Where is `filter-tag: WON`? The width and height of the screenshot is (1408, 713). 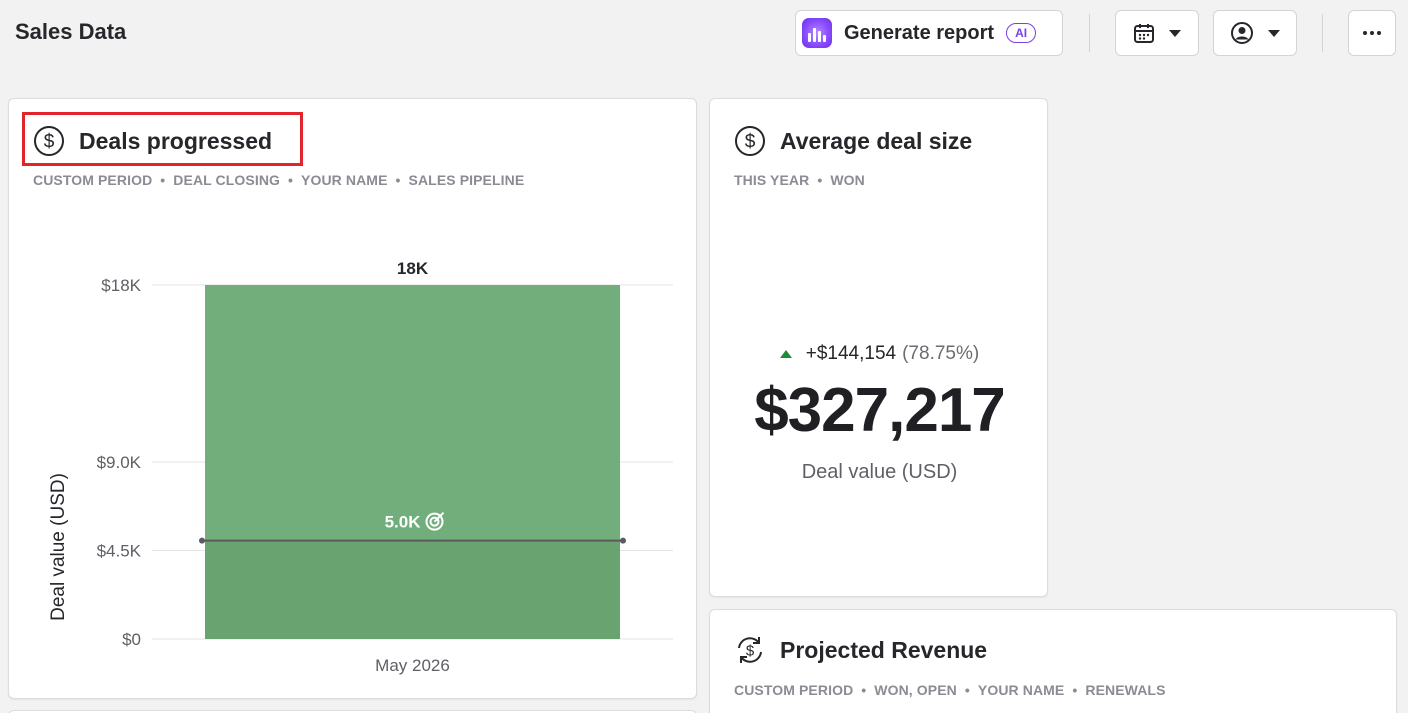
filter-tag: WON is located at coordinates (847, 180).